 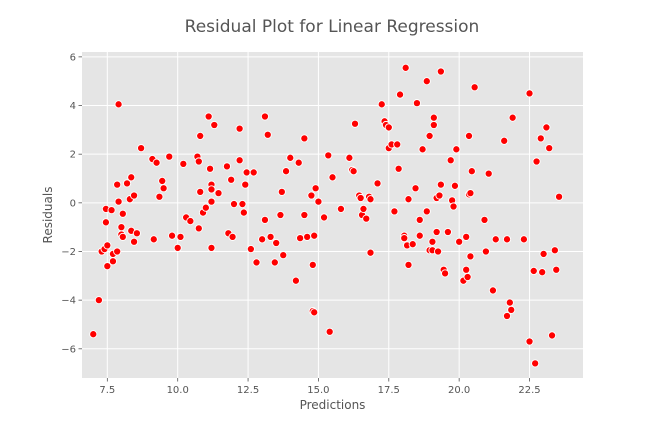 I want to click on x-tick-label: 15.0, so click(x=318, y=390).